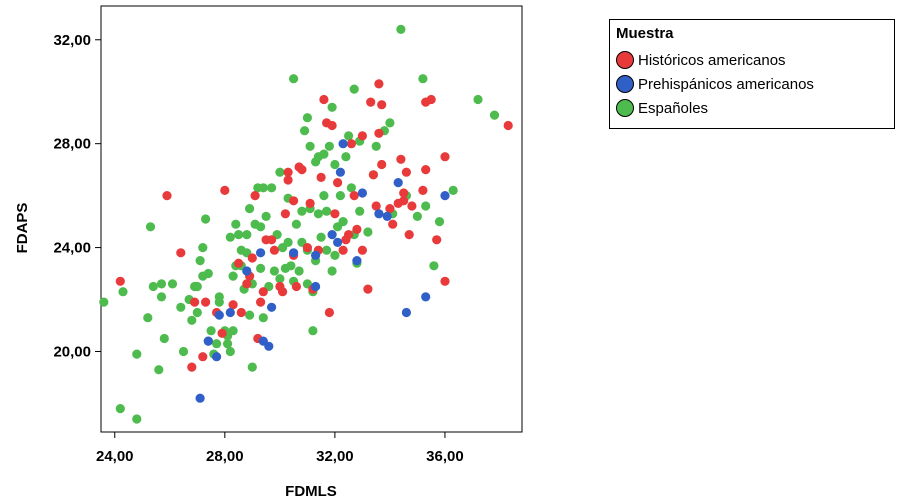  Describe the element at coordinates (72, 144) in the screenshot. I see `y-tick-label: 28,00` at that location.